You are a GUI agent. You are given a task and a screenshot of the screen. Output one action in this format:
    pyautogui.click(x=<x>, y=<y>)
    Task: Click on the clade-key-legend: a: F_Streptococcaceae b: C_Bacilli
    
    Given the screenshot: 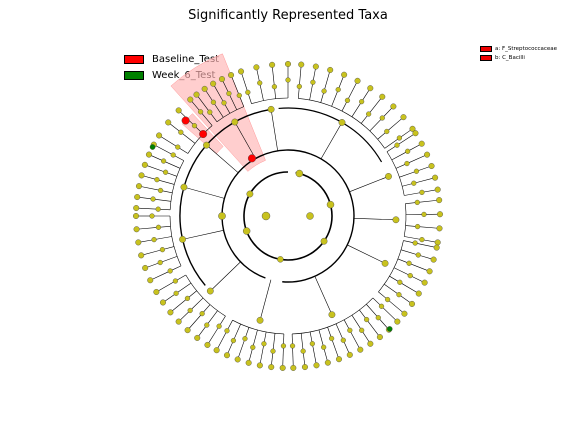 What is the action you would take?
    pyautogui.click(x=518, y=53)
    